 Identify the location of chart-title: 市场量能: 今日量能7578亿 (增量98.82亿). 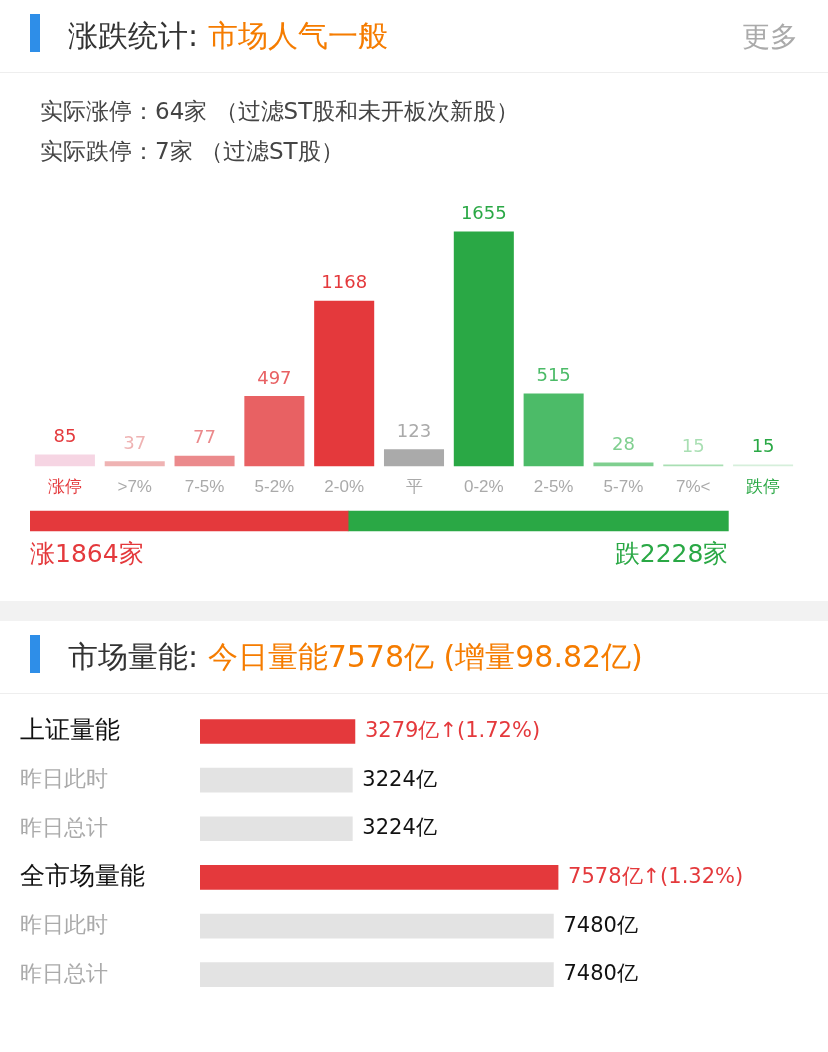
(355, 656).